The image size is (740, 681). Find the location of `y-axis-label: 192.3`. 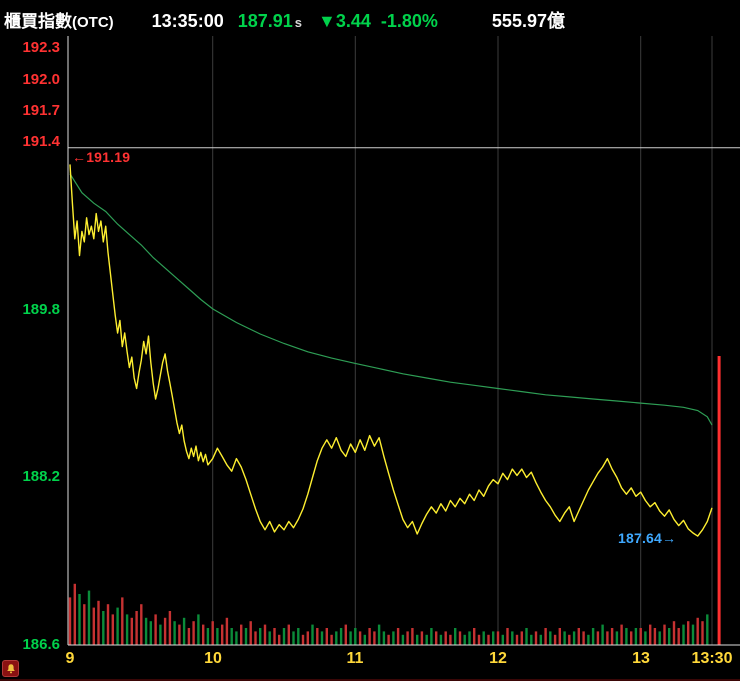

y-axis-label: 192.3 is located at coordinates (41, 47).